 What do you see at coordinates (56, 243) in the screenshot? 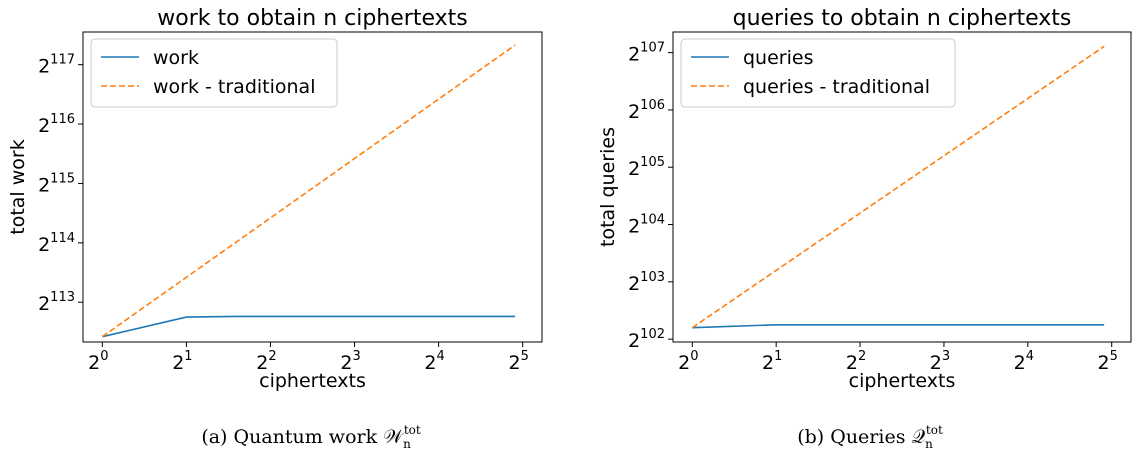
I see `y-tick-label: 2114` at bounding box center [56, 243].